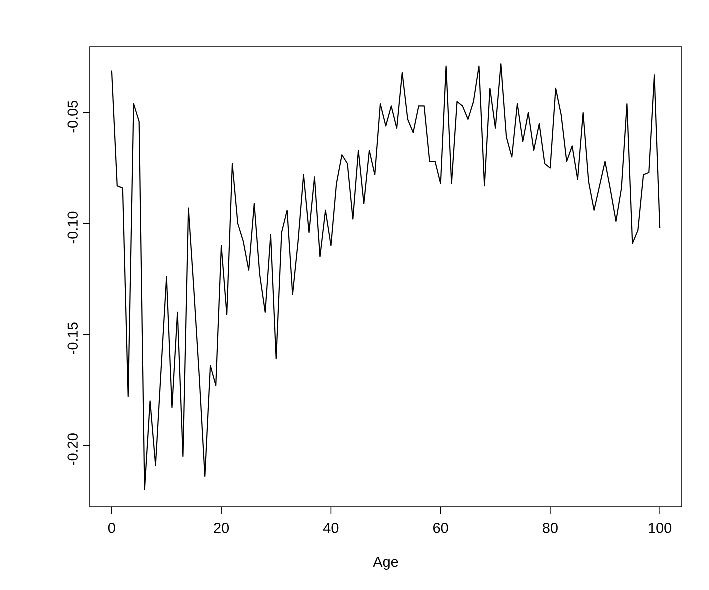 This screenshot has width=709, height=590. What do you see at coordinates (222, 528) in the screenshot?
I see `x-tick-label: 20` at bounding box center [222, 528].